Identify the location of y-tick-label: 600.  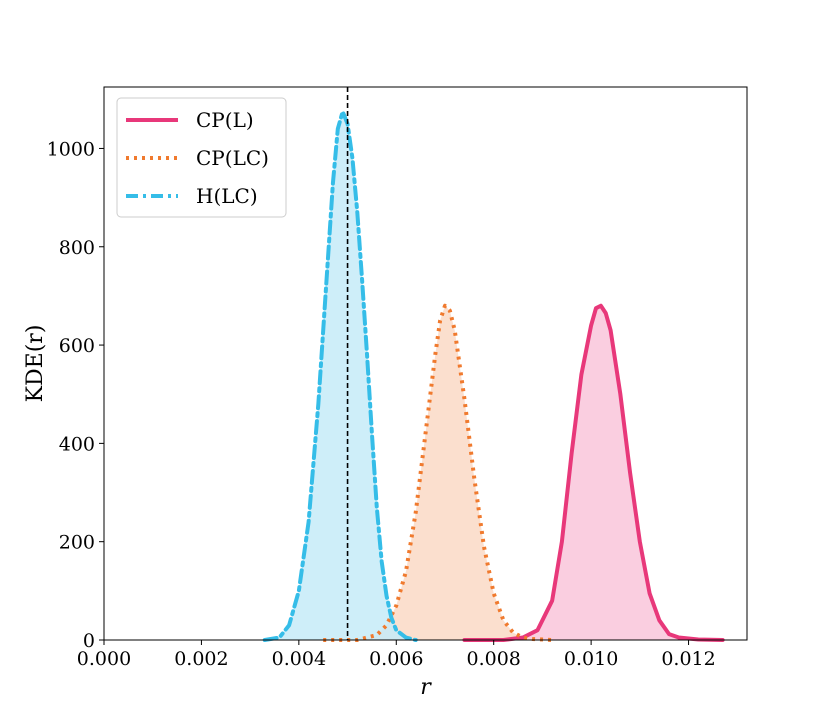
(77, 346).